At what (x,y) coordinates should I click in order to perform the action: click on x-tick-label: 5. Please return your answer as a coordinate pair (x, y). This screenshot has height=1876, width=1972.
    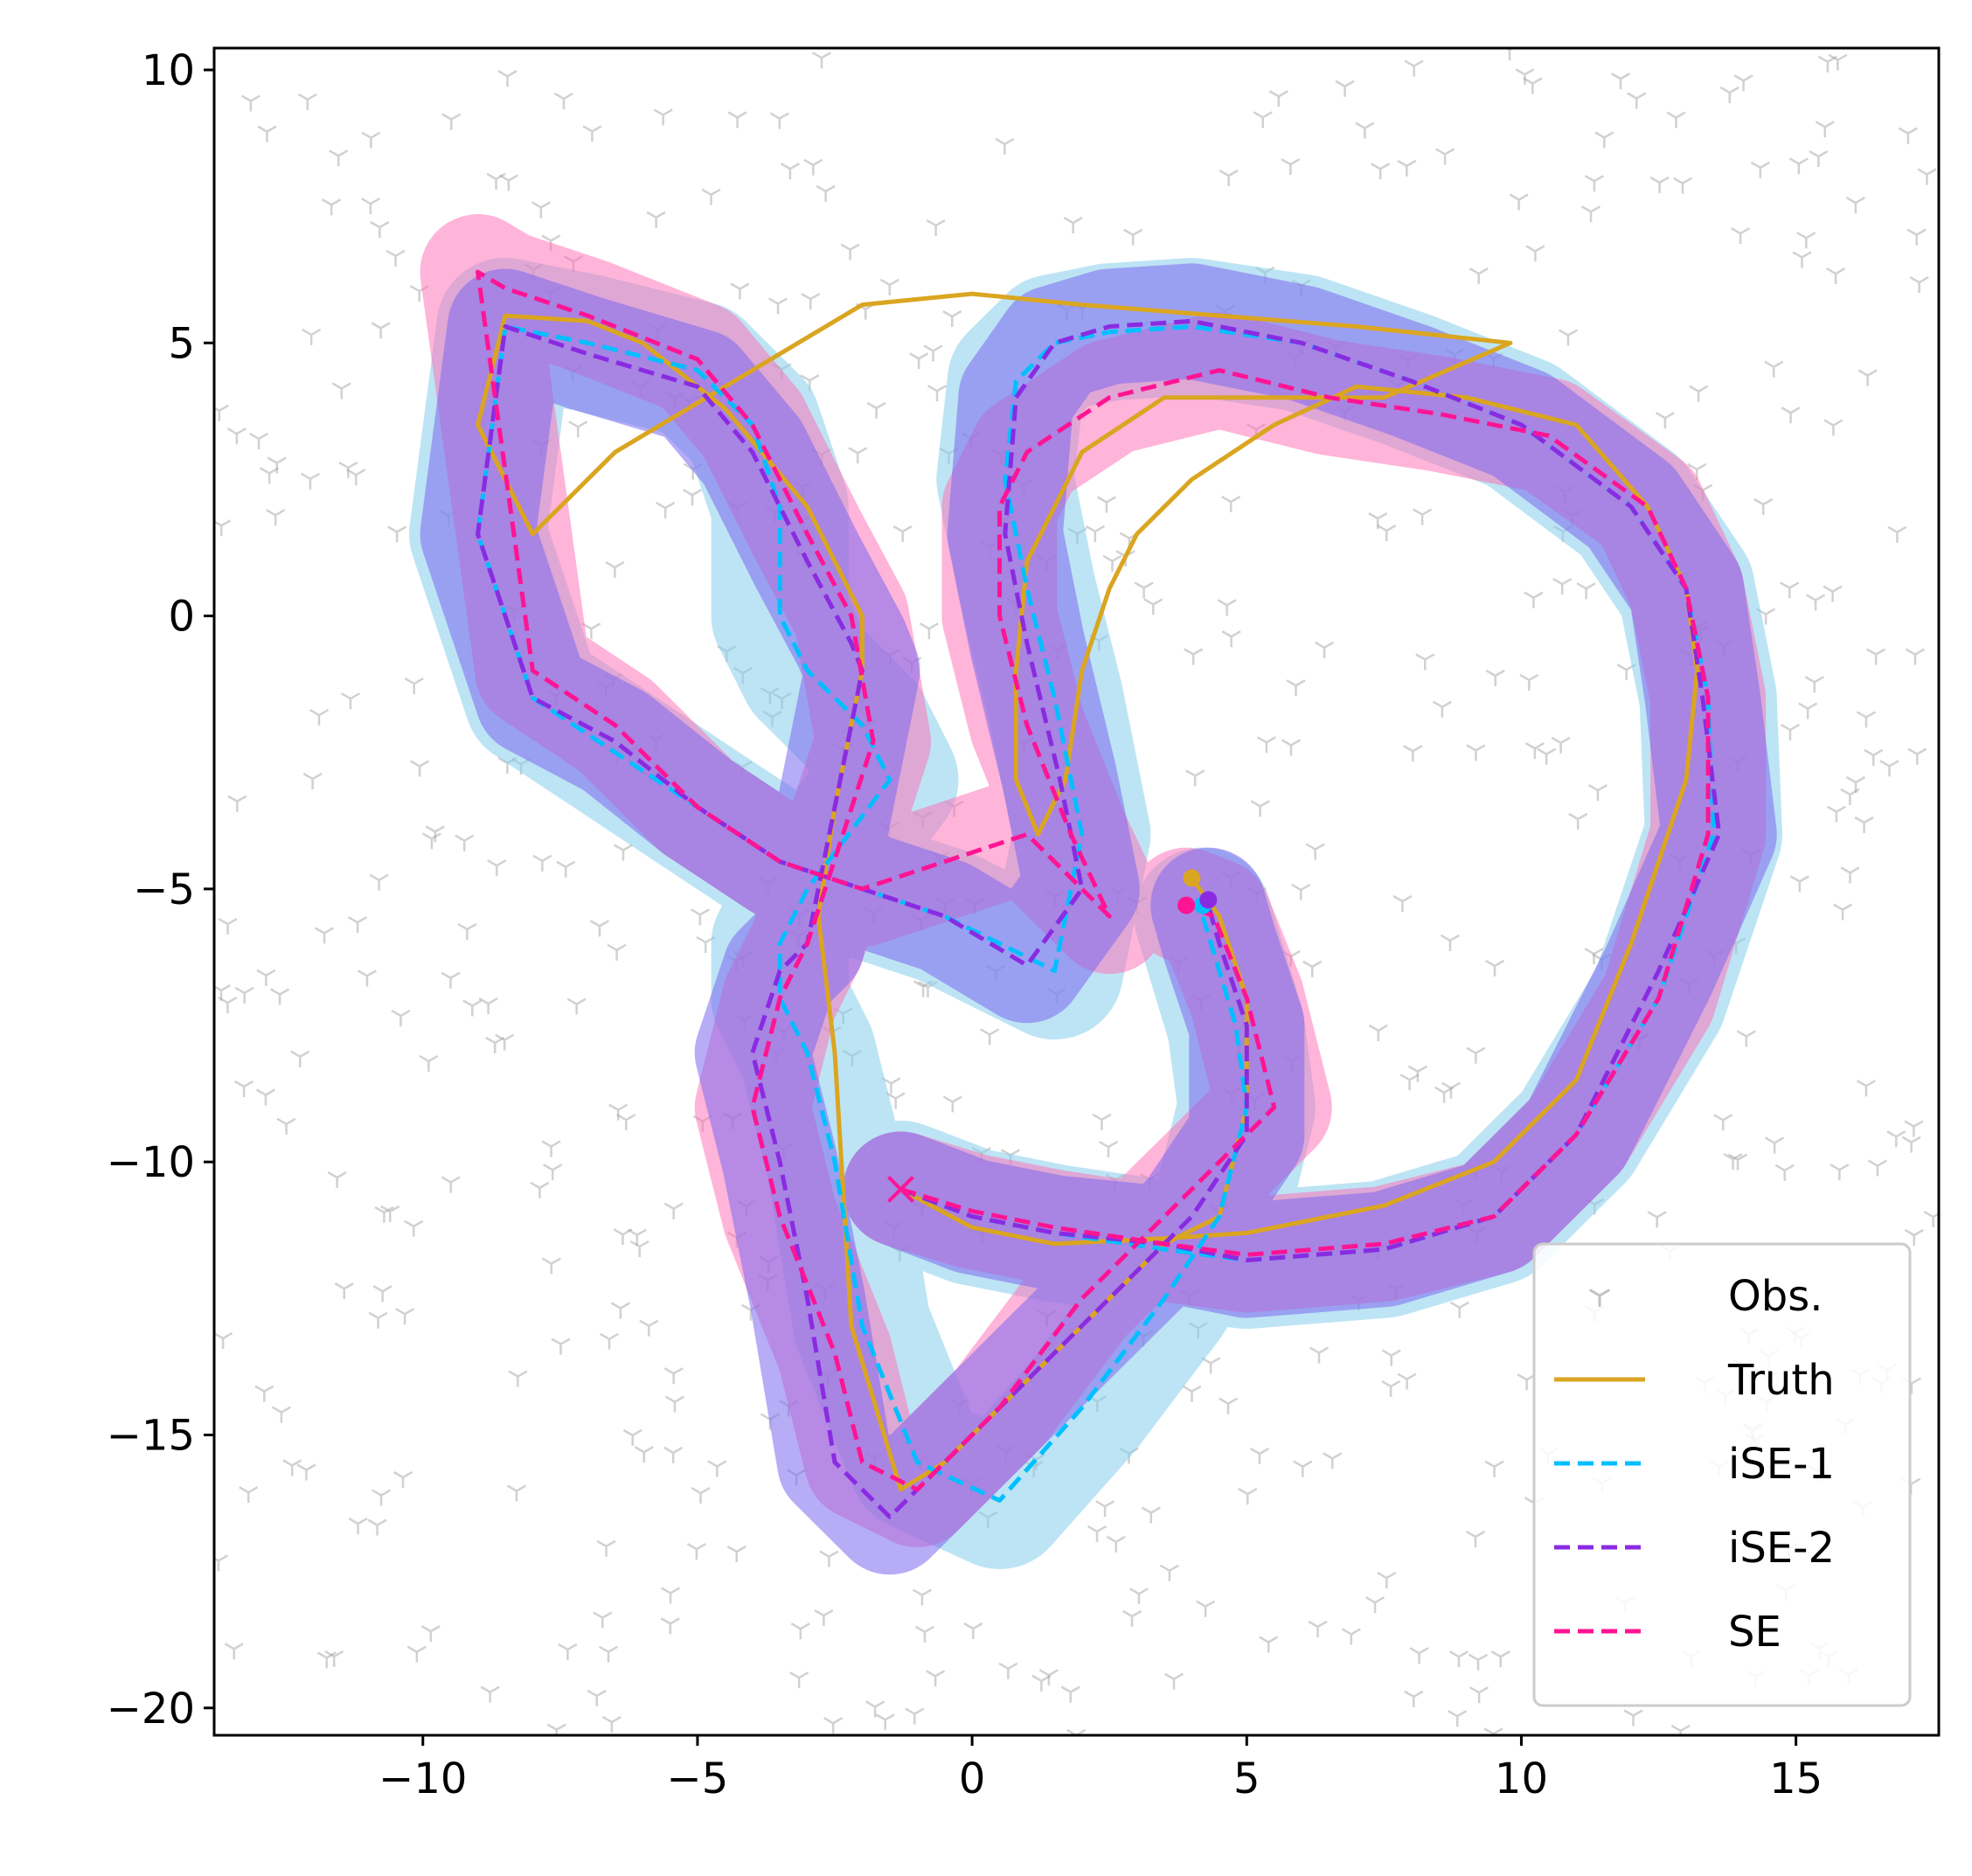
    Looking at the image, I should click on (1247, 1778).